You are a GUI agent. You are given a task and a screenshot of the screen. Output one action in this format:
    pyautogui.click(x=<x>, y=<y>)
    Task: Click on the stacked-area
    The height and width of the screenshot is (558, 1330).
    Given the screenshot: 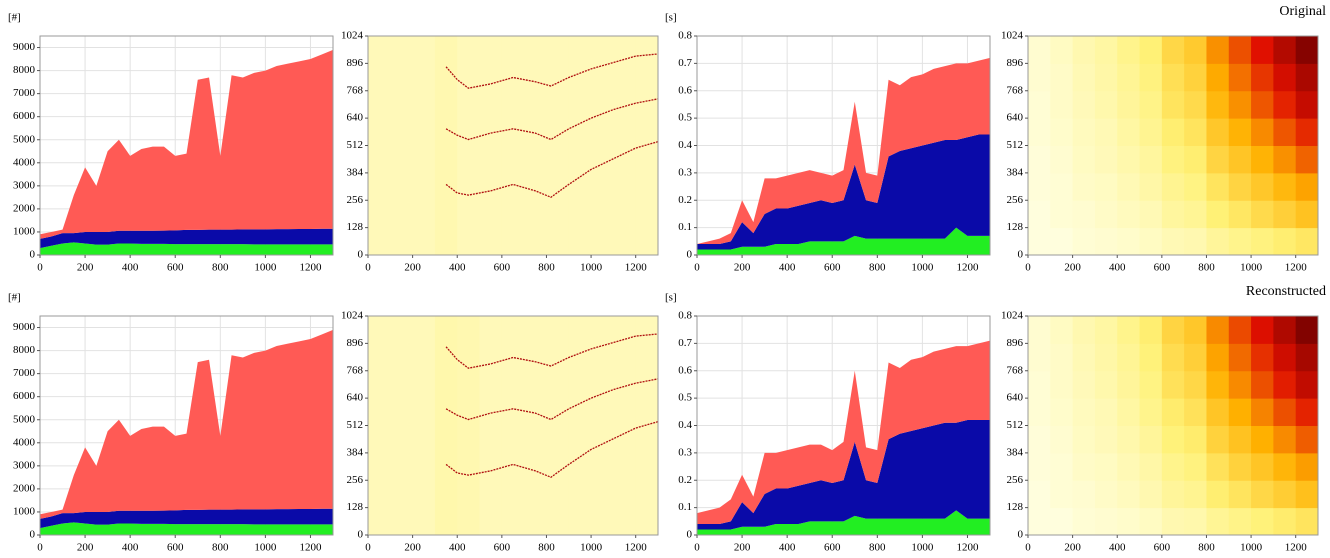 What is the action you would take?
    pyautogui.click(x=186, y=518)
    